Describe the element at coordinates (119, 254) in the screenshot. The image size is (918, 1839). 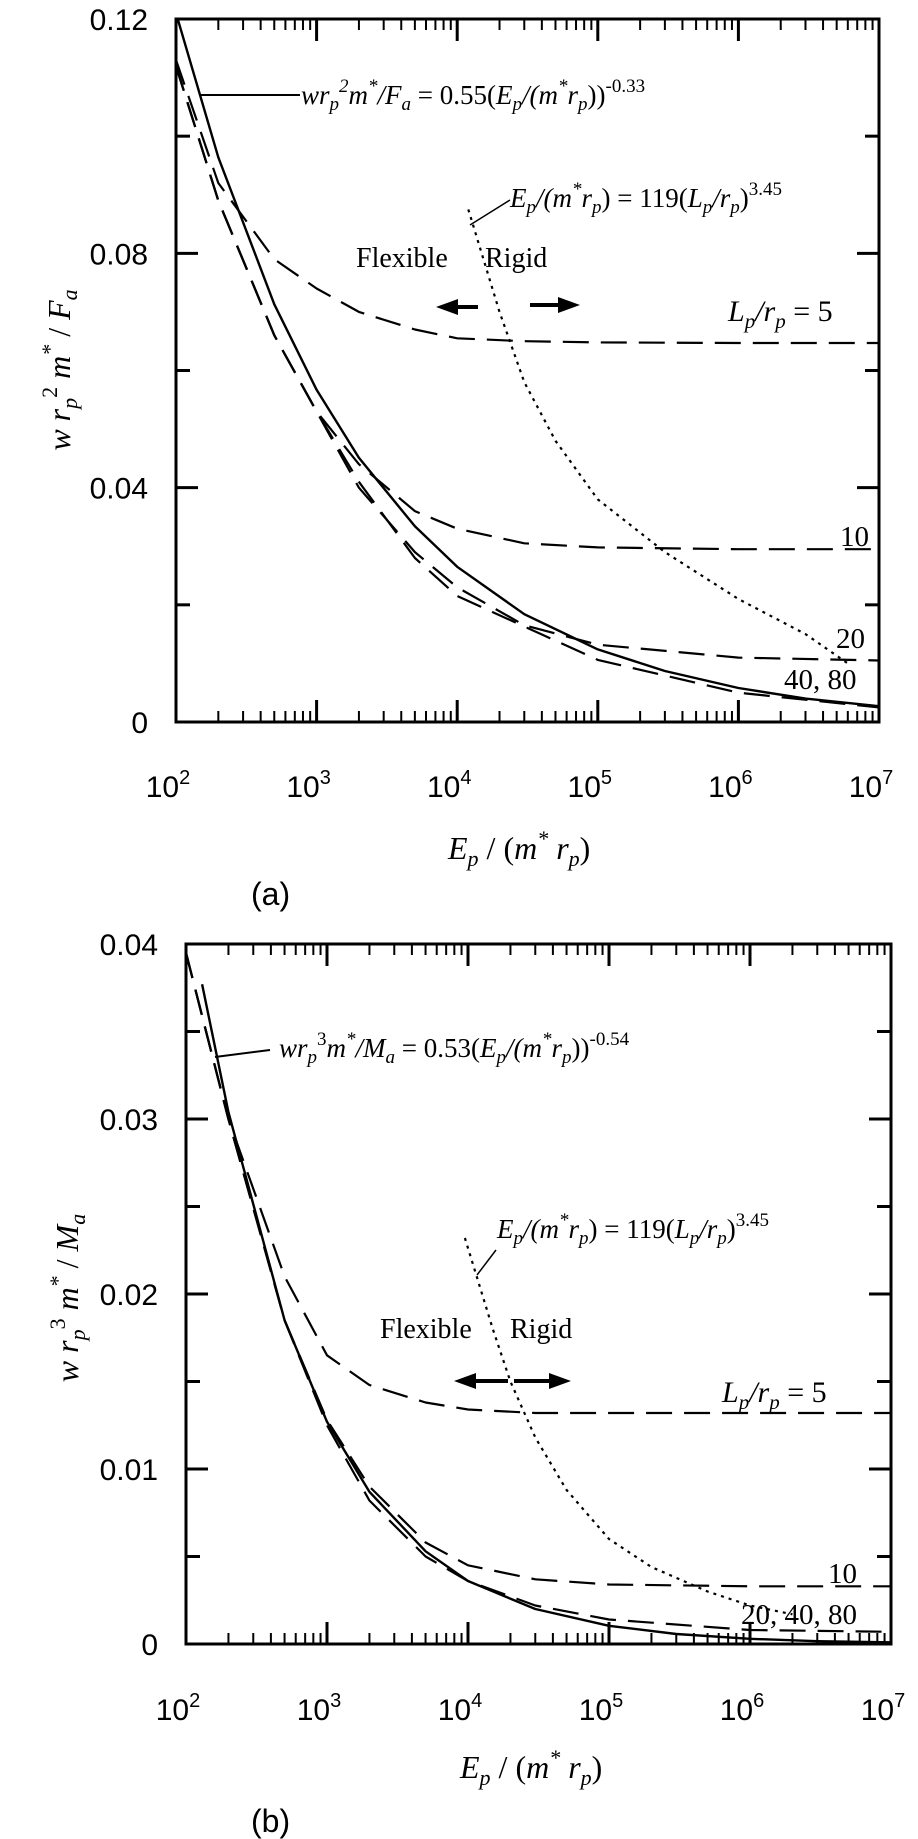
I see `y-tick-label: 0.08` at that location.